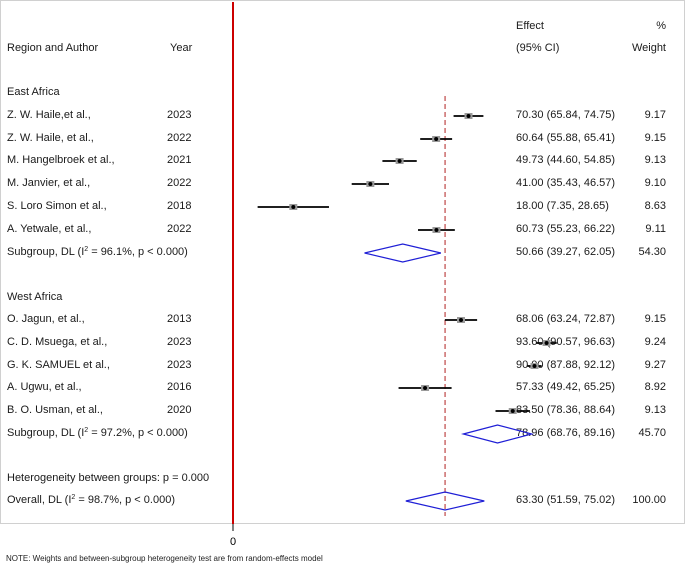  I want to click on overall-diamond, so click(445, 501).